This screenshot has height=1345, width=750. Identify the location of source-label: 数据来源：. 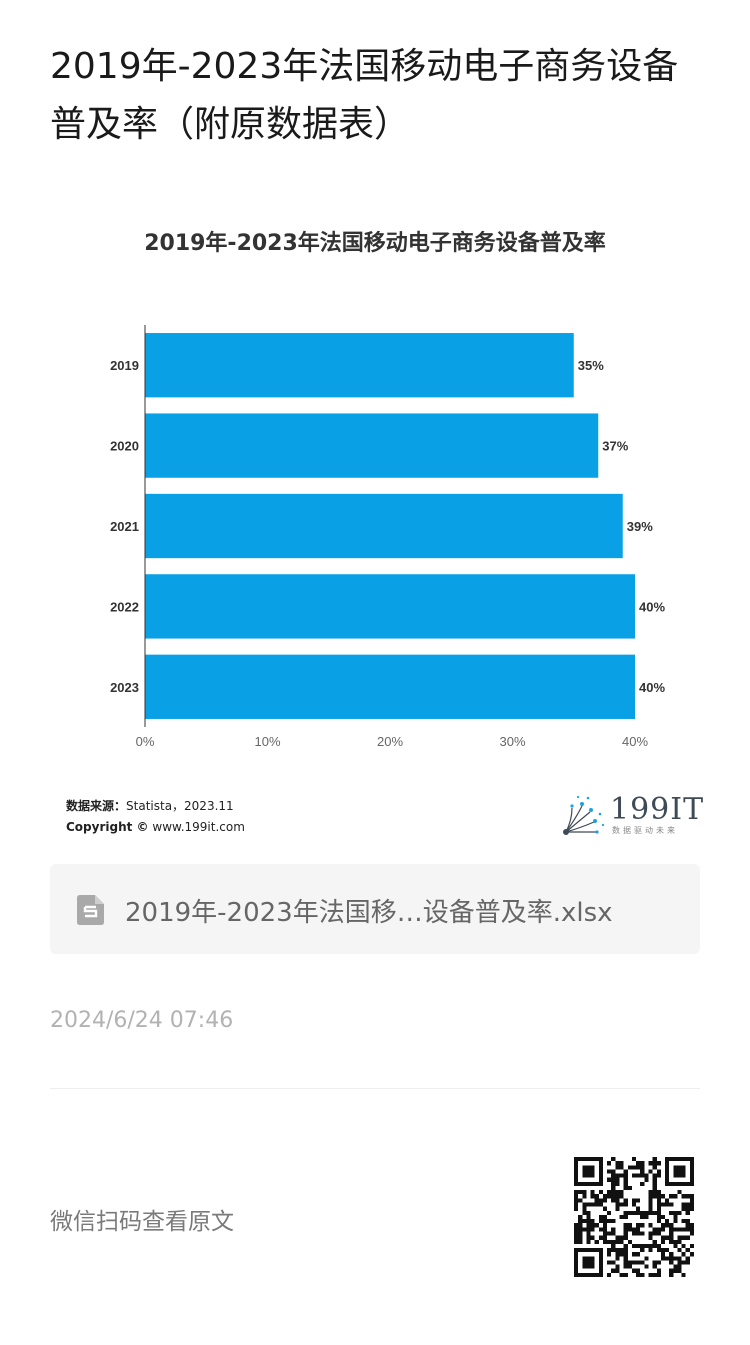
(96, 806).